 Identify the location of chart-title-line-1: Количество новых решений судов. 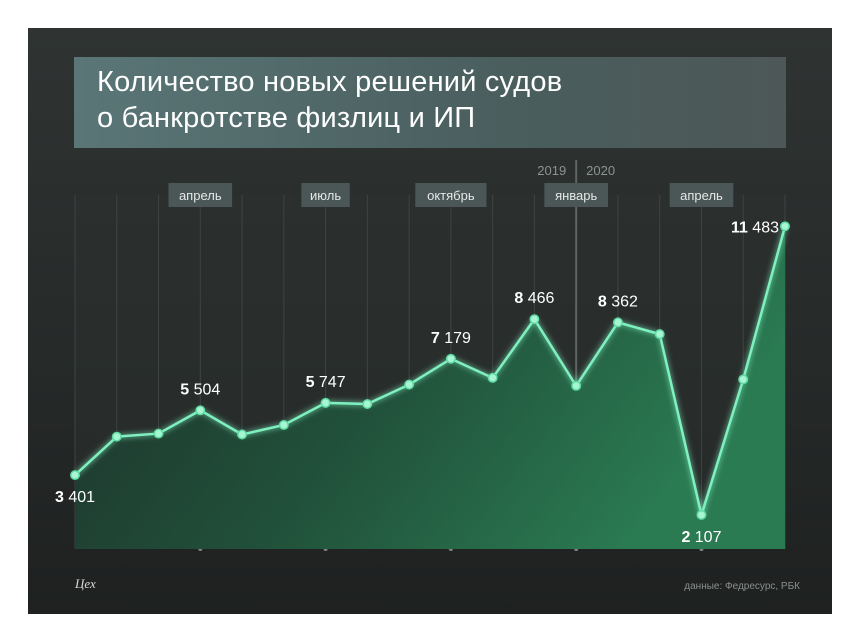
(330, 82).